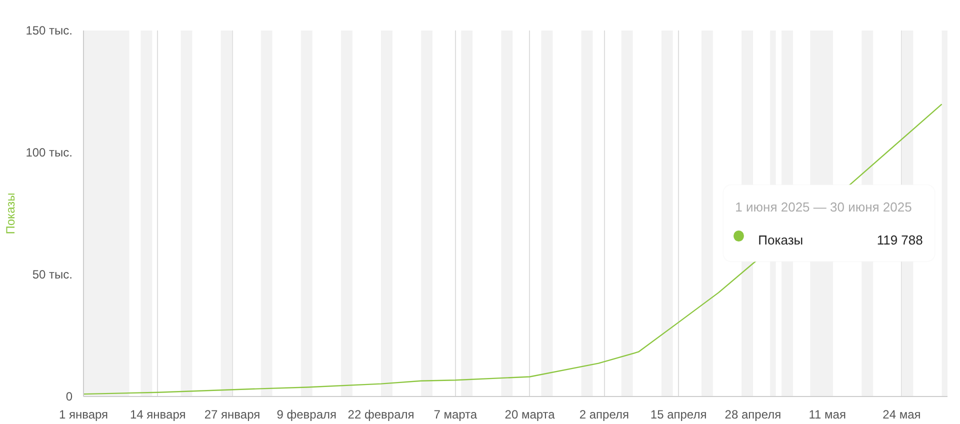 Image resolution: width=960 pixels, height=424 pixels. I want to click on x-tick-label: 7 марта, so click(456, 415).